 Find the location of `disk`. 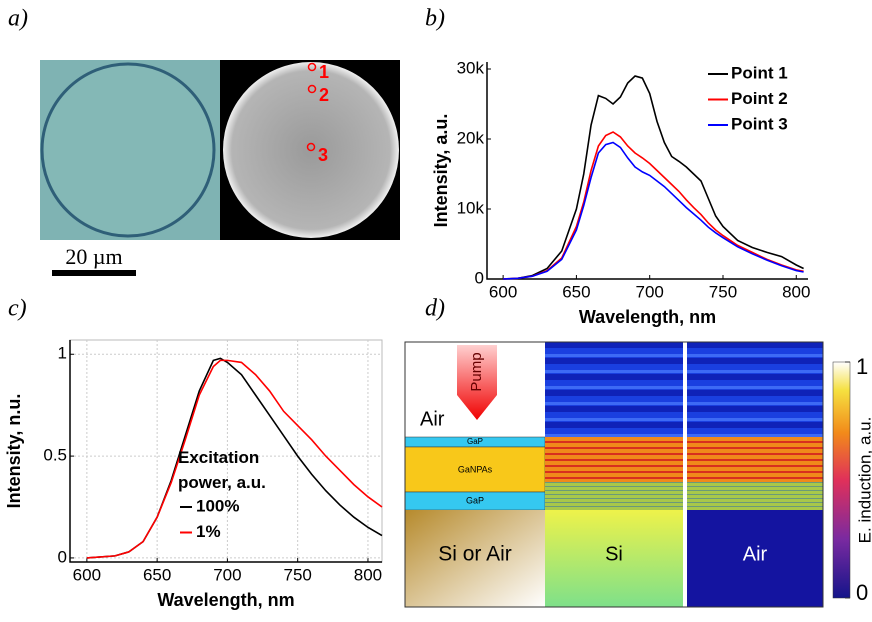

disk is located at coordinates (128, 150).